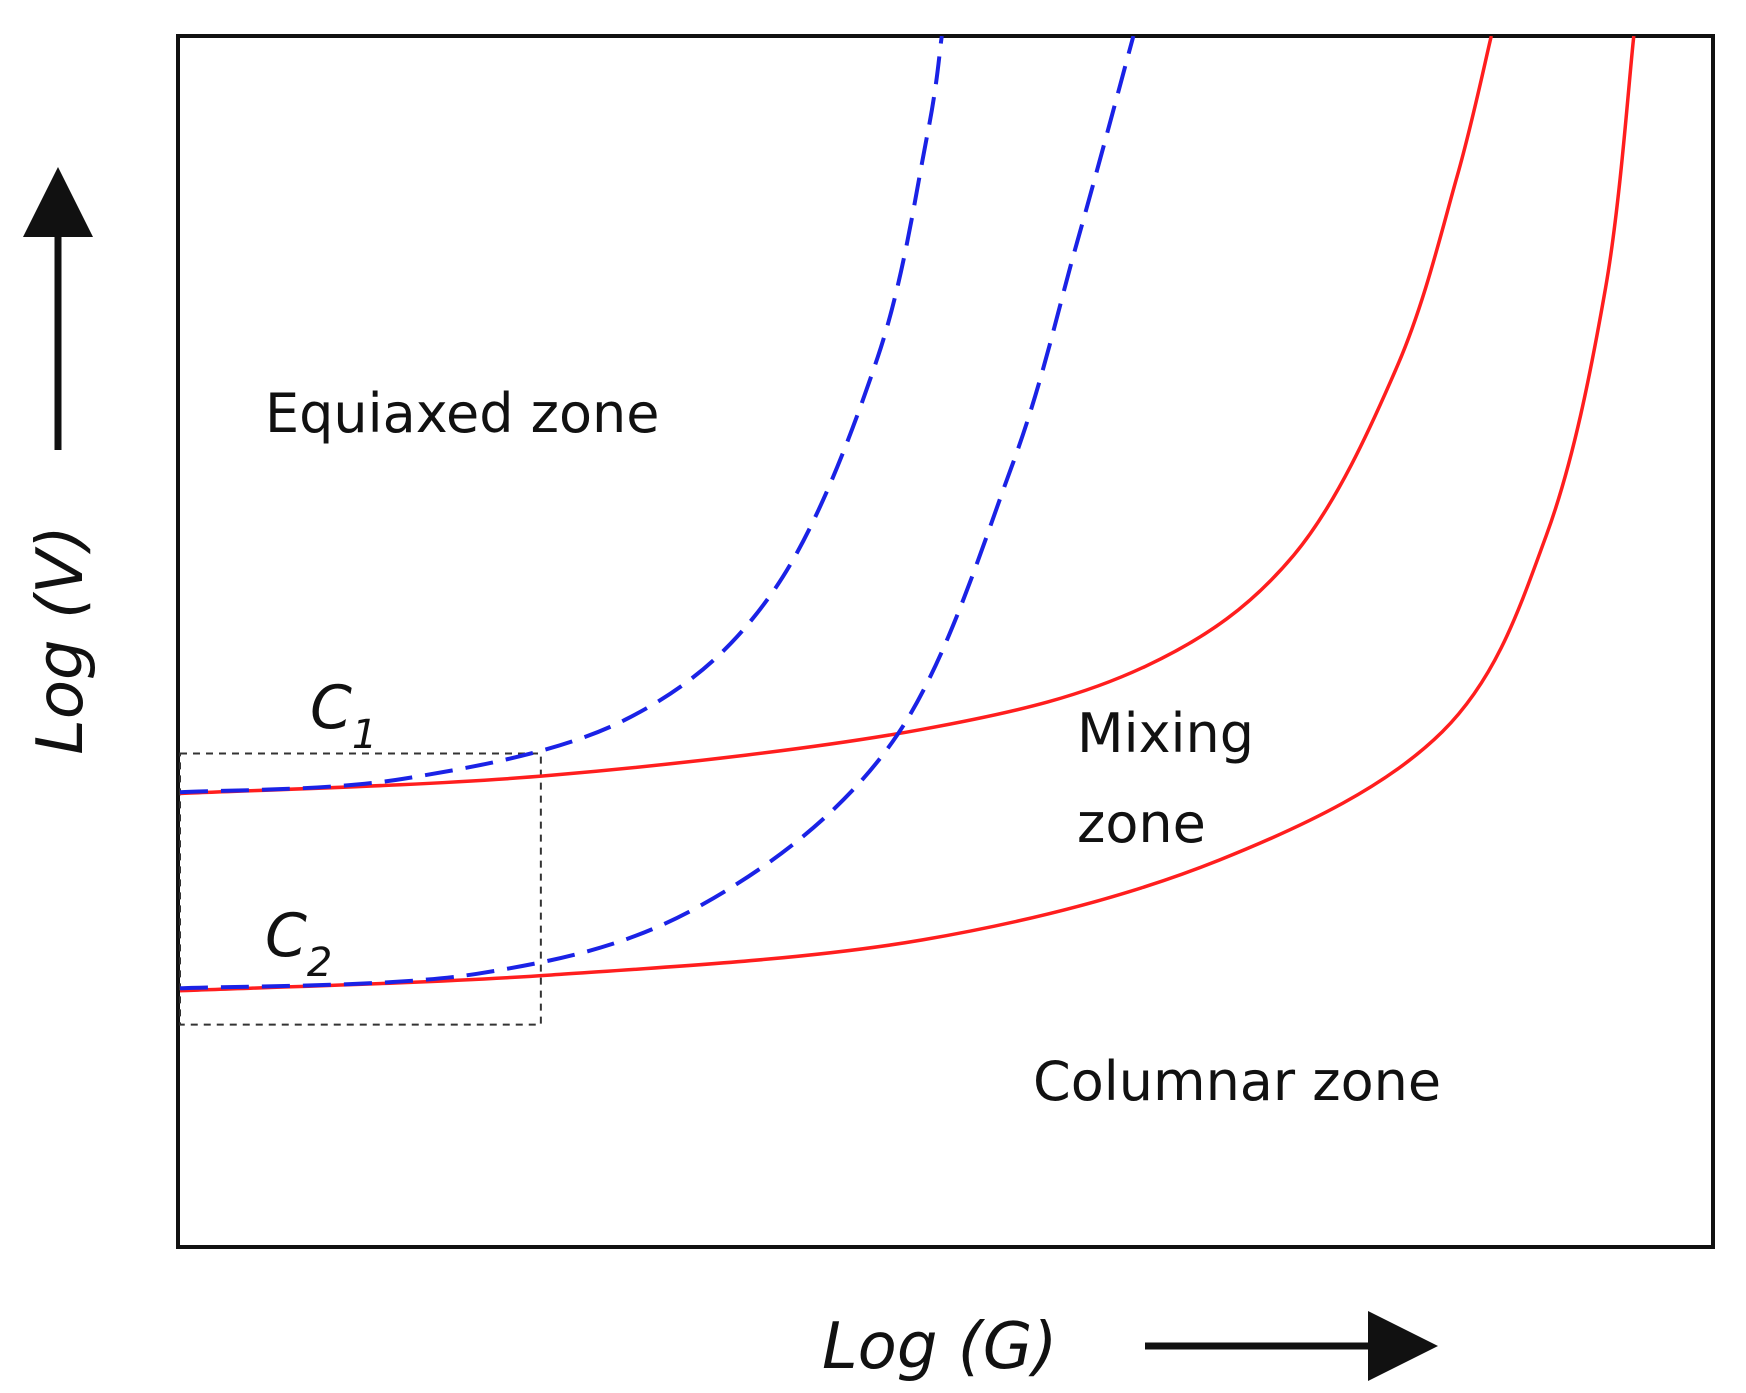 Image resolution: width=1746 pixels, height=1393 pixels. Describe the element at coordinates (1141, 823) in the screenshot. I see `mixing-zone-label-line2: zone` at that location.